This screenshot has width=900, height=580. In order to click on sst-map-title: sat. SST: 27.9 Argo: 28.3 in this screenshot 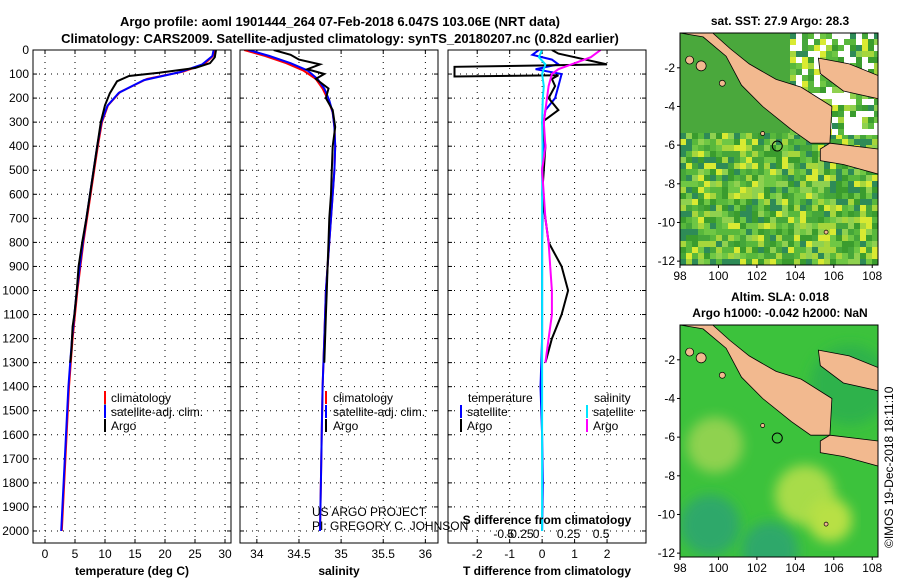, I will do `click(780, 21)`.